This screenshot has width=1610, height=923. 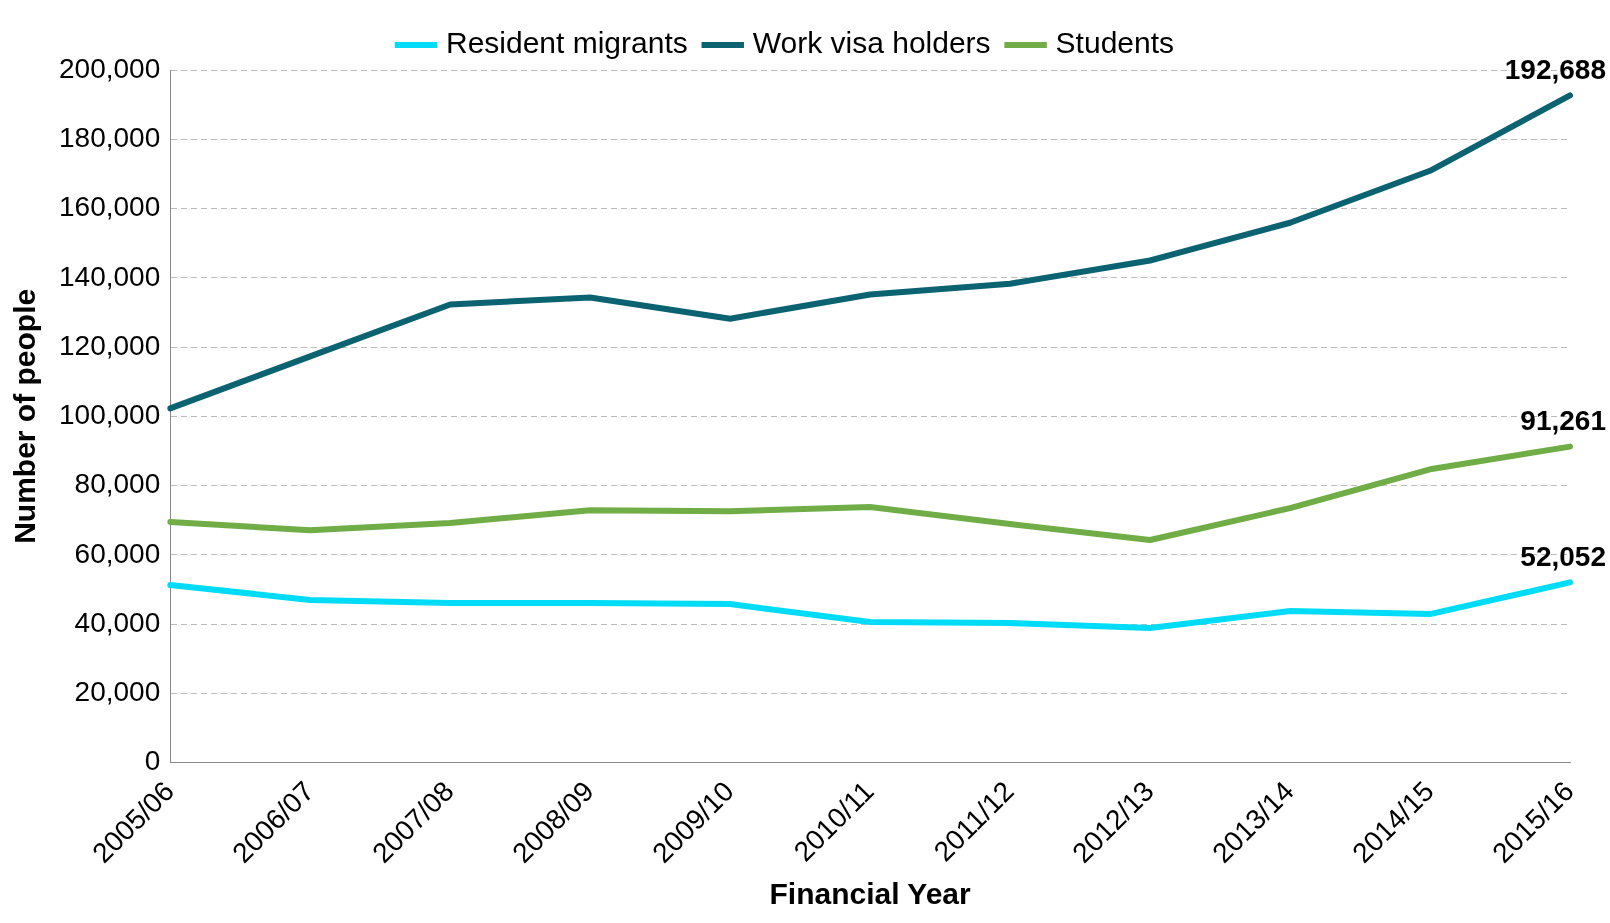 What do you see at coordinates (870, 894) in the screenshot?
I see `x-axis-title: Financial Year` at bounding box center [870, 894].